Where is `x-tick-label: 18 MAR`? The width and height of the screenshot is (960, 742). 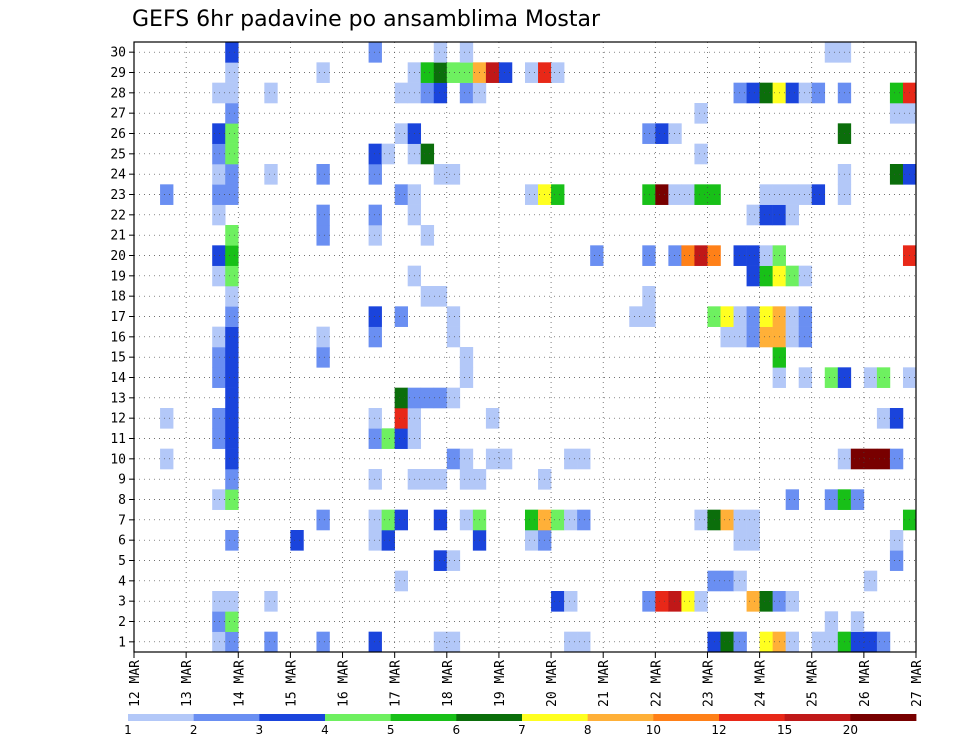 x-tick-label: 18 MAR is located at coordinates (448, 683).